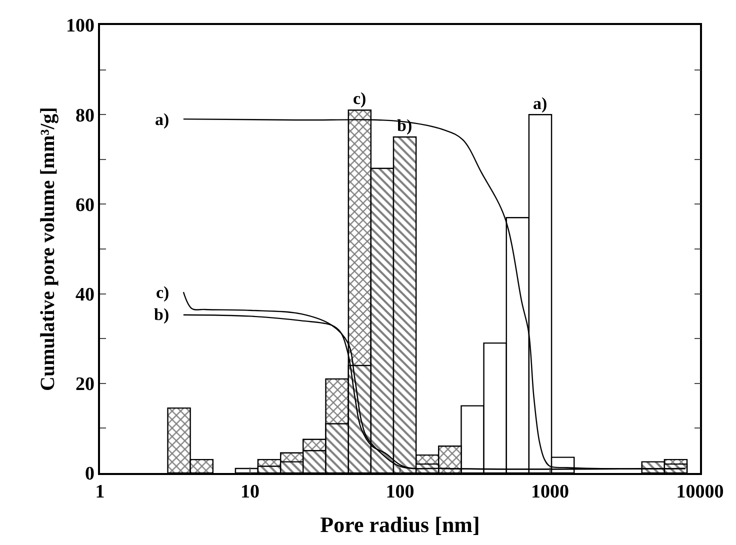  What do you see at coordinates (89, 474) in the screenshot?
I see `y-tick-label: 0` at bounding box center [89, 474].